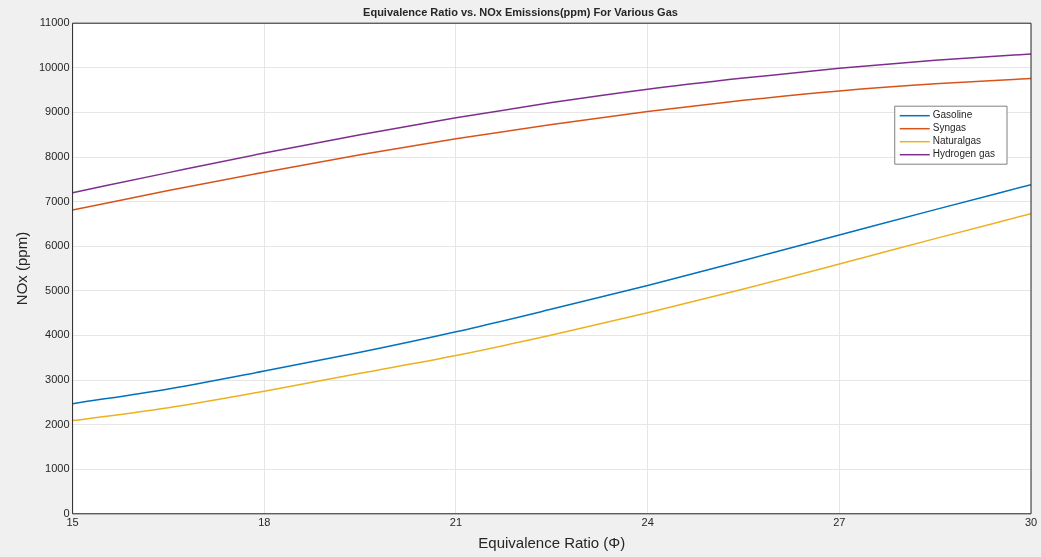 The image size is (1041, 557). I want to click on y-tick-label: 5000, so click(57, 289).